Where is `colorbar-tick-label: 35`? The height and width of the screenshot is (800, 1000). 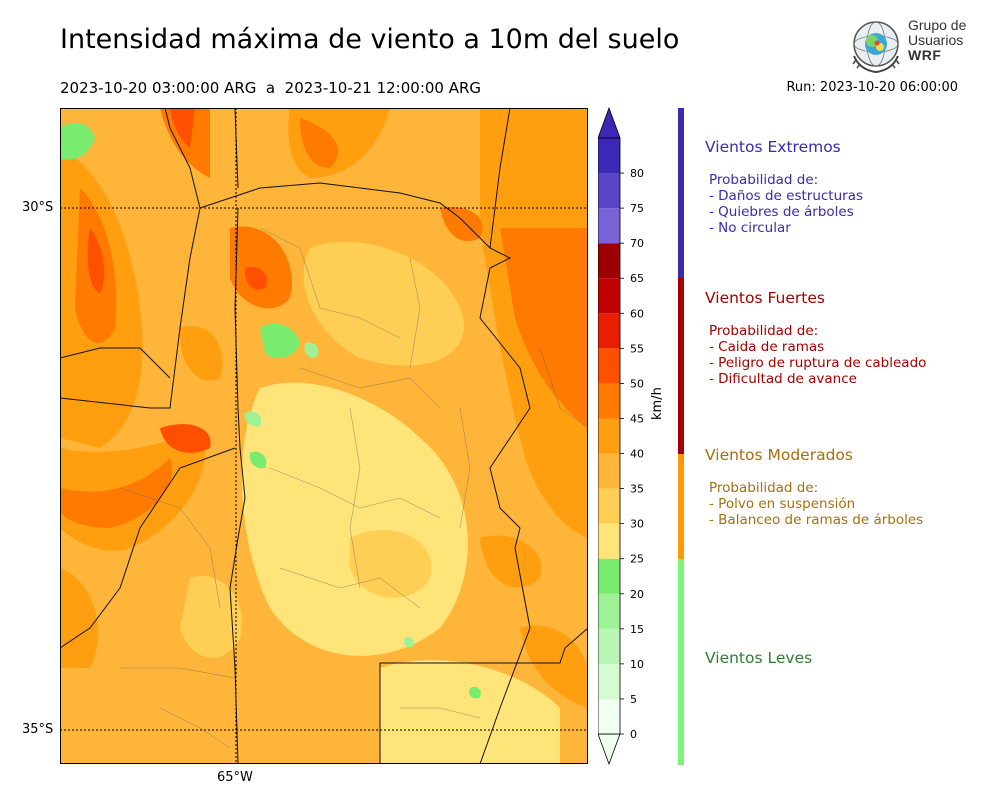 colorbar-tick-label: 35 is located at coordinates (637, 489).